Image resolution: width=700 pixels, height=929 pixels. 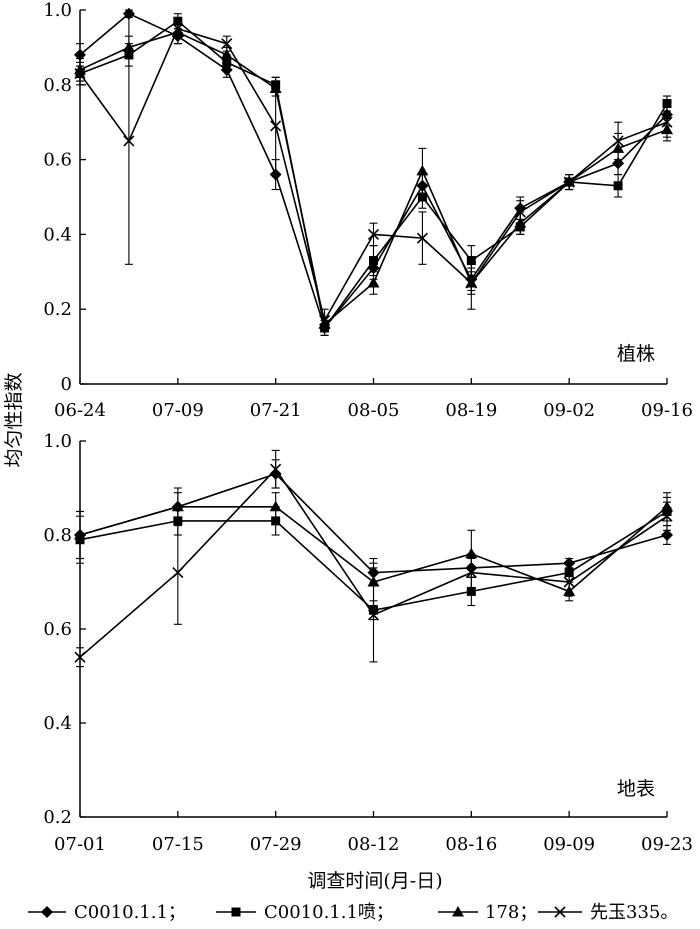 I want to click on x-tick-label: 07-09, so click(x=178, y=410).